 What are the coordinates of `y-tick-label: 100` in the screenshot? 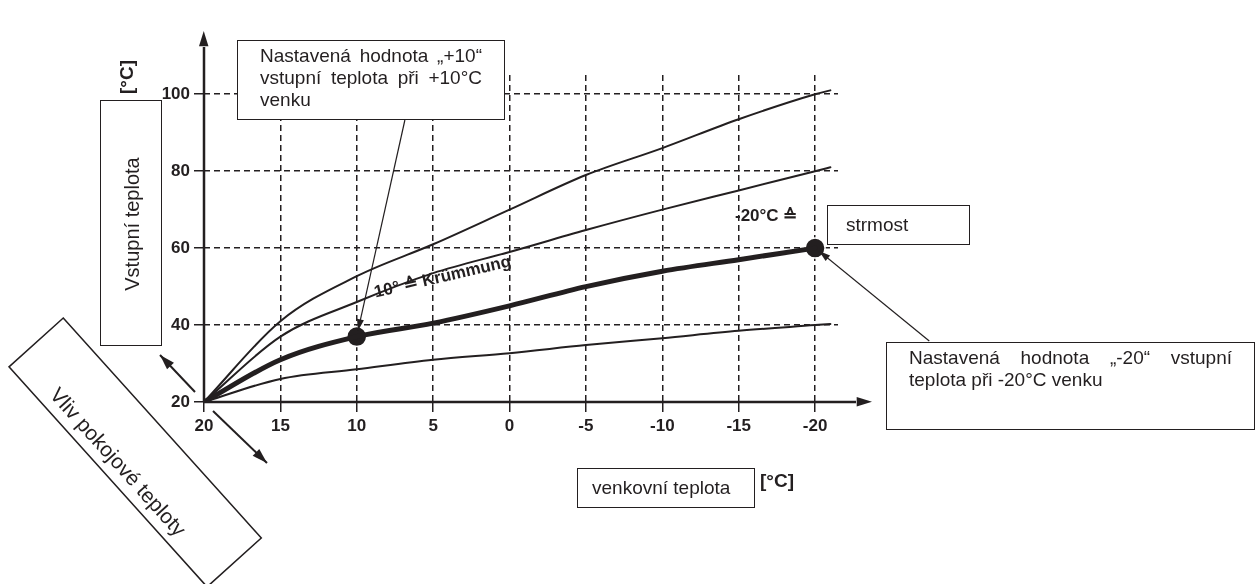 It's located at (175, 93).